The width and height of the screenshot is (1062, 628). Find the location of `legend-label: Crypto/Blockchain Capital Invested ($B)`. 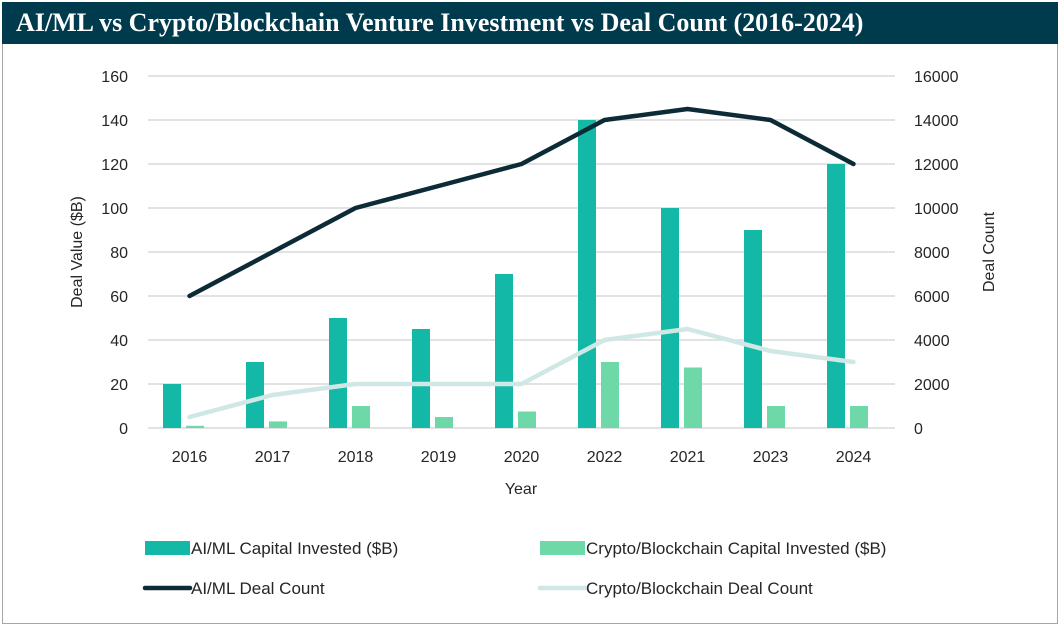

legend-label: Crypto/Blockchain Capital Invested ($B) is located at coordinates (736, 548).